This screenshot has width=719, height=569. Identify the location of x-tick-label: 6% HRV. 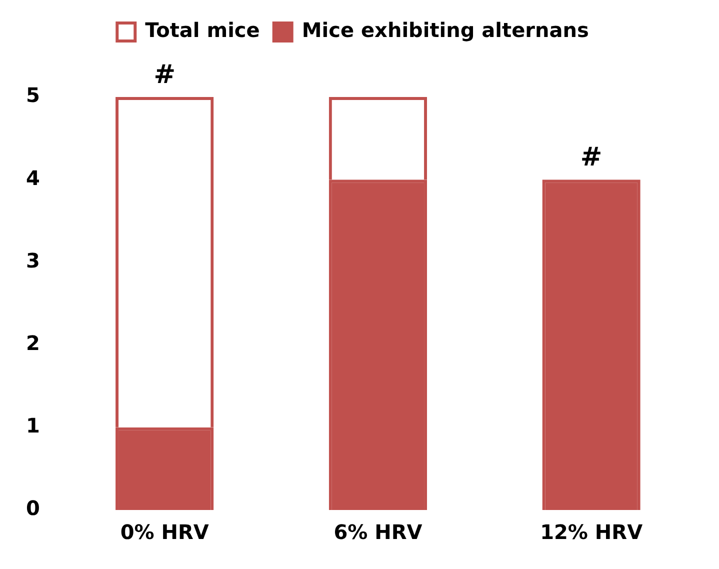
(378, 532).